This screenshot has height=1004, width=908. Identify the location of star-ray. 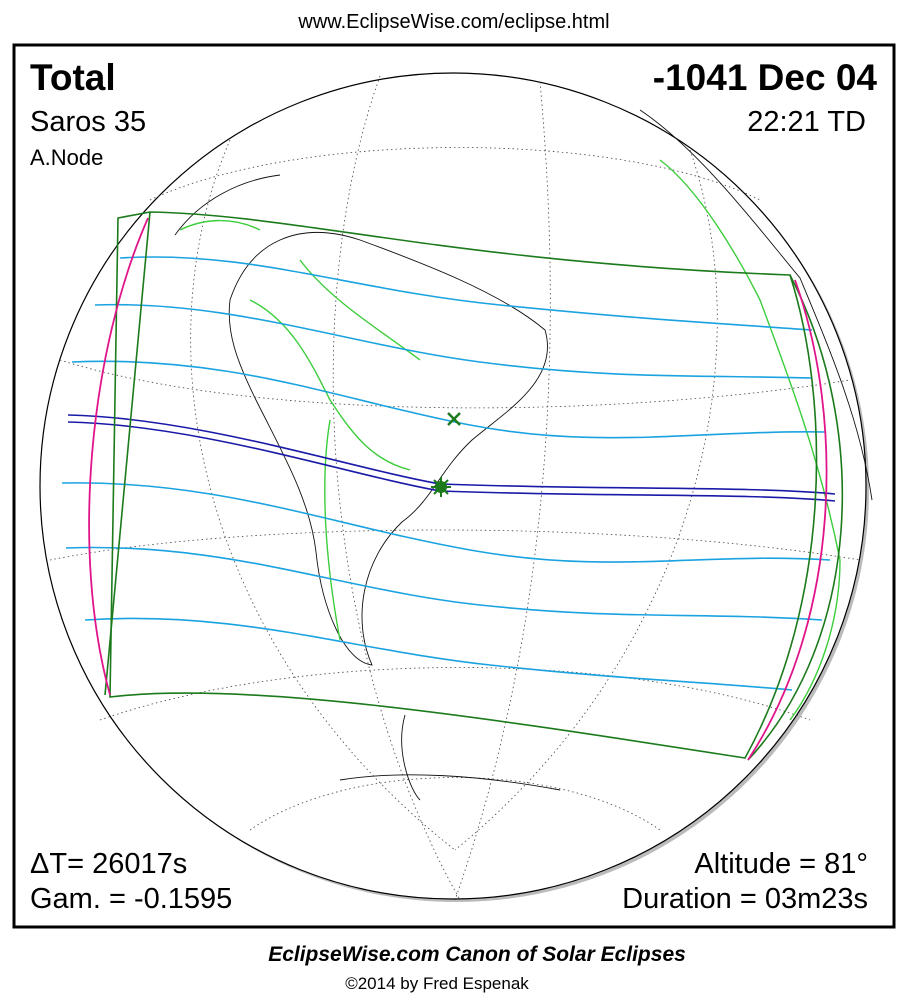
(441, 487).